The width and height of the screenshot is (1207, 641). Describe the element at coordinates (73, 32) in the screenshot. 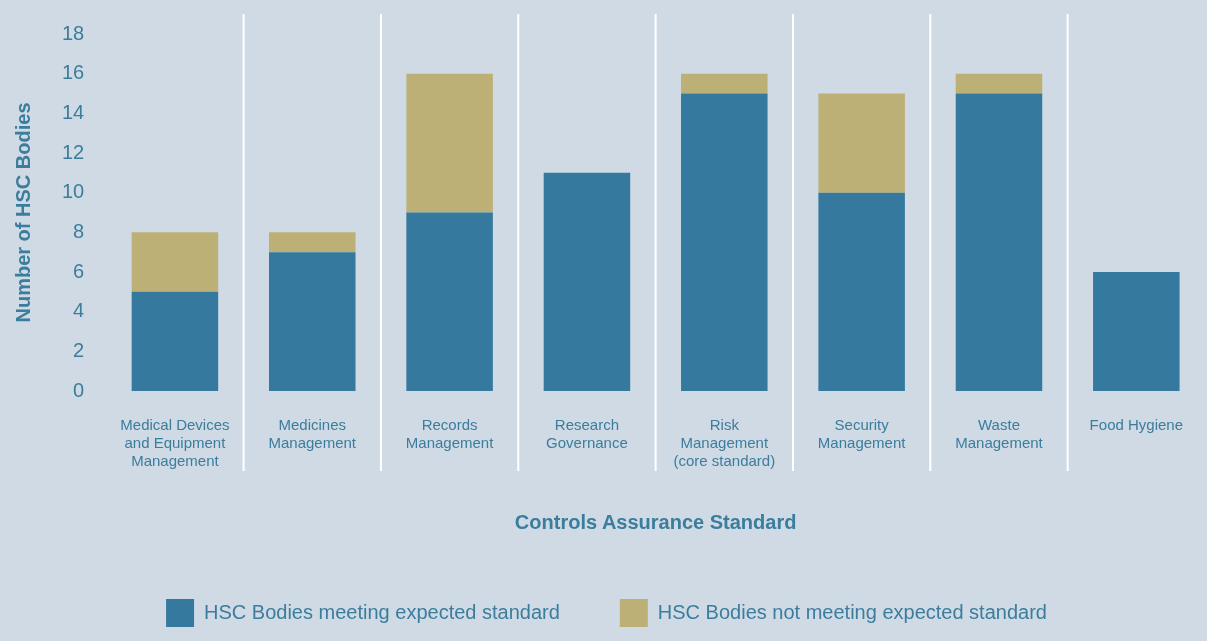

I see `y-tick-label: 18` at that location.